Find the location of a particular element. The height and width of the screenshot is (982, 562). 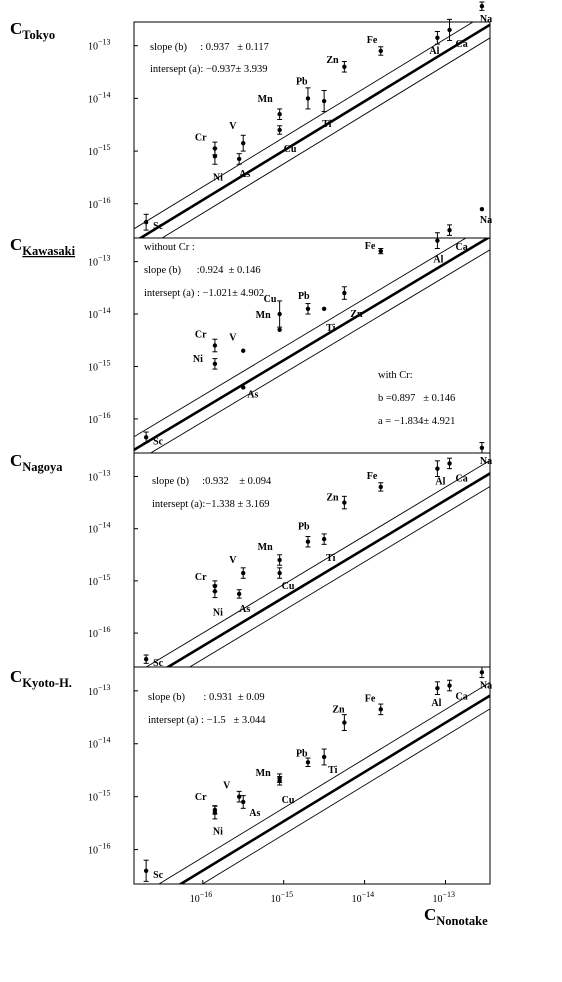

x-tick-label: 10−14 is located at coordinates (363, 897).